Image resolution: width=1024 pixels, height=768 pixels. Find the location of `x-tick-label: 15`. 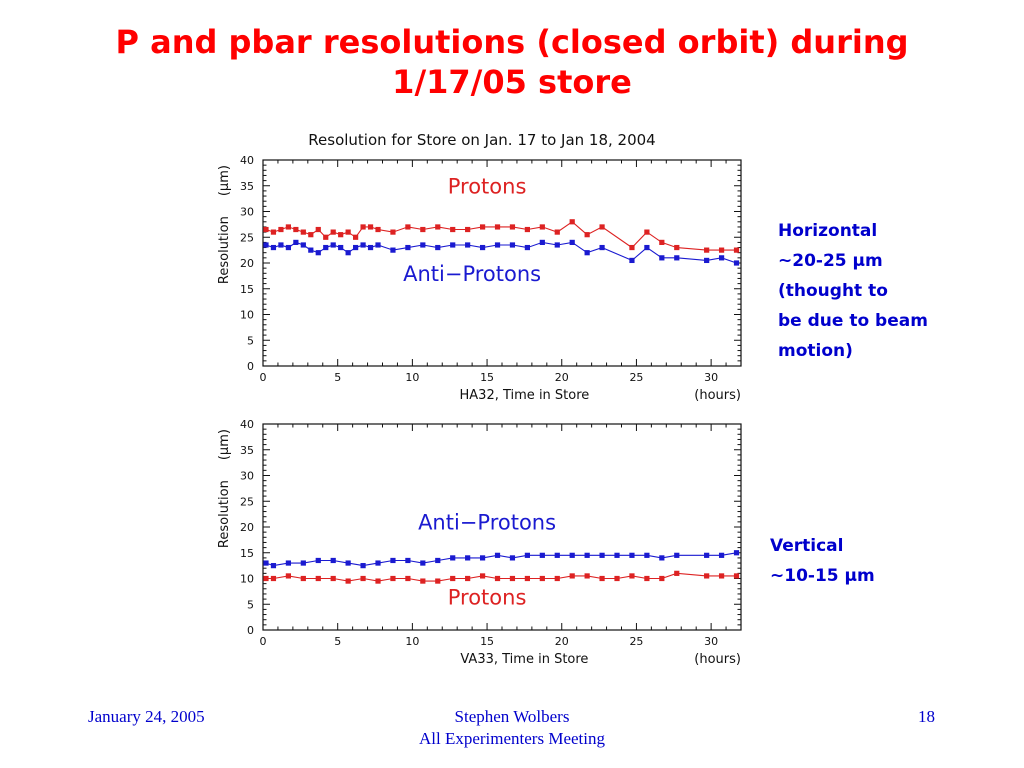

x-tick-label: 15 is located at coordinates (487, 377).